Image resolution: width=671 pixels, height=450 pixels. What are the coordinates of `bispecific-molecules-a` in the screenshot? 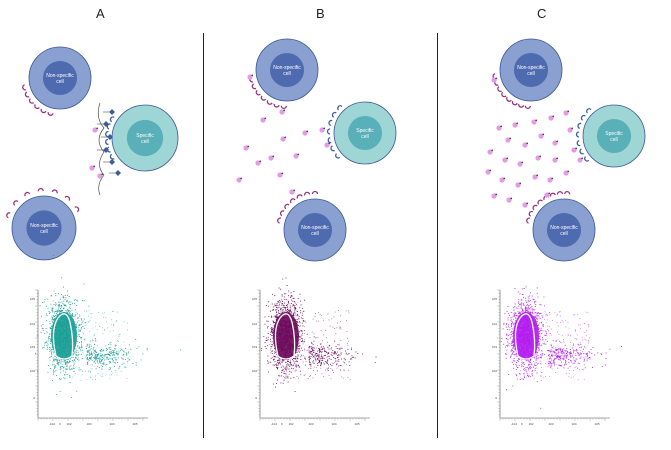 It's located at (109, 142).